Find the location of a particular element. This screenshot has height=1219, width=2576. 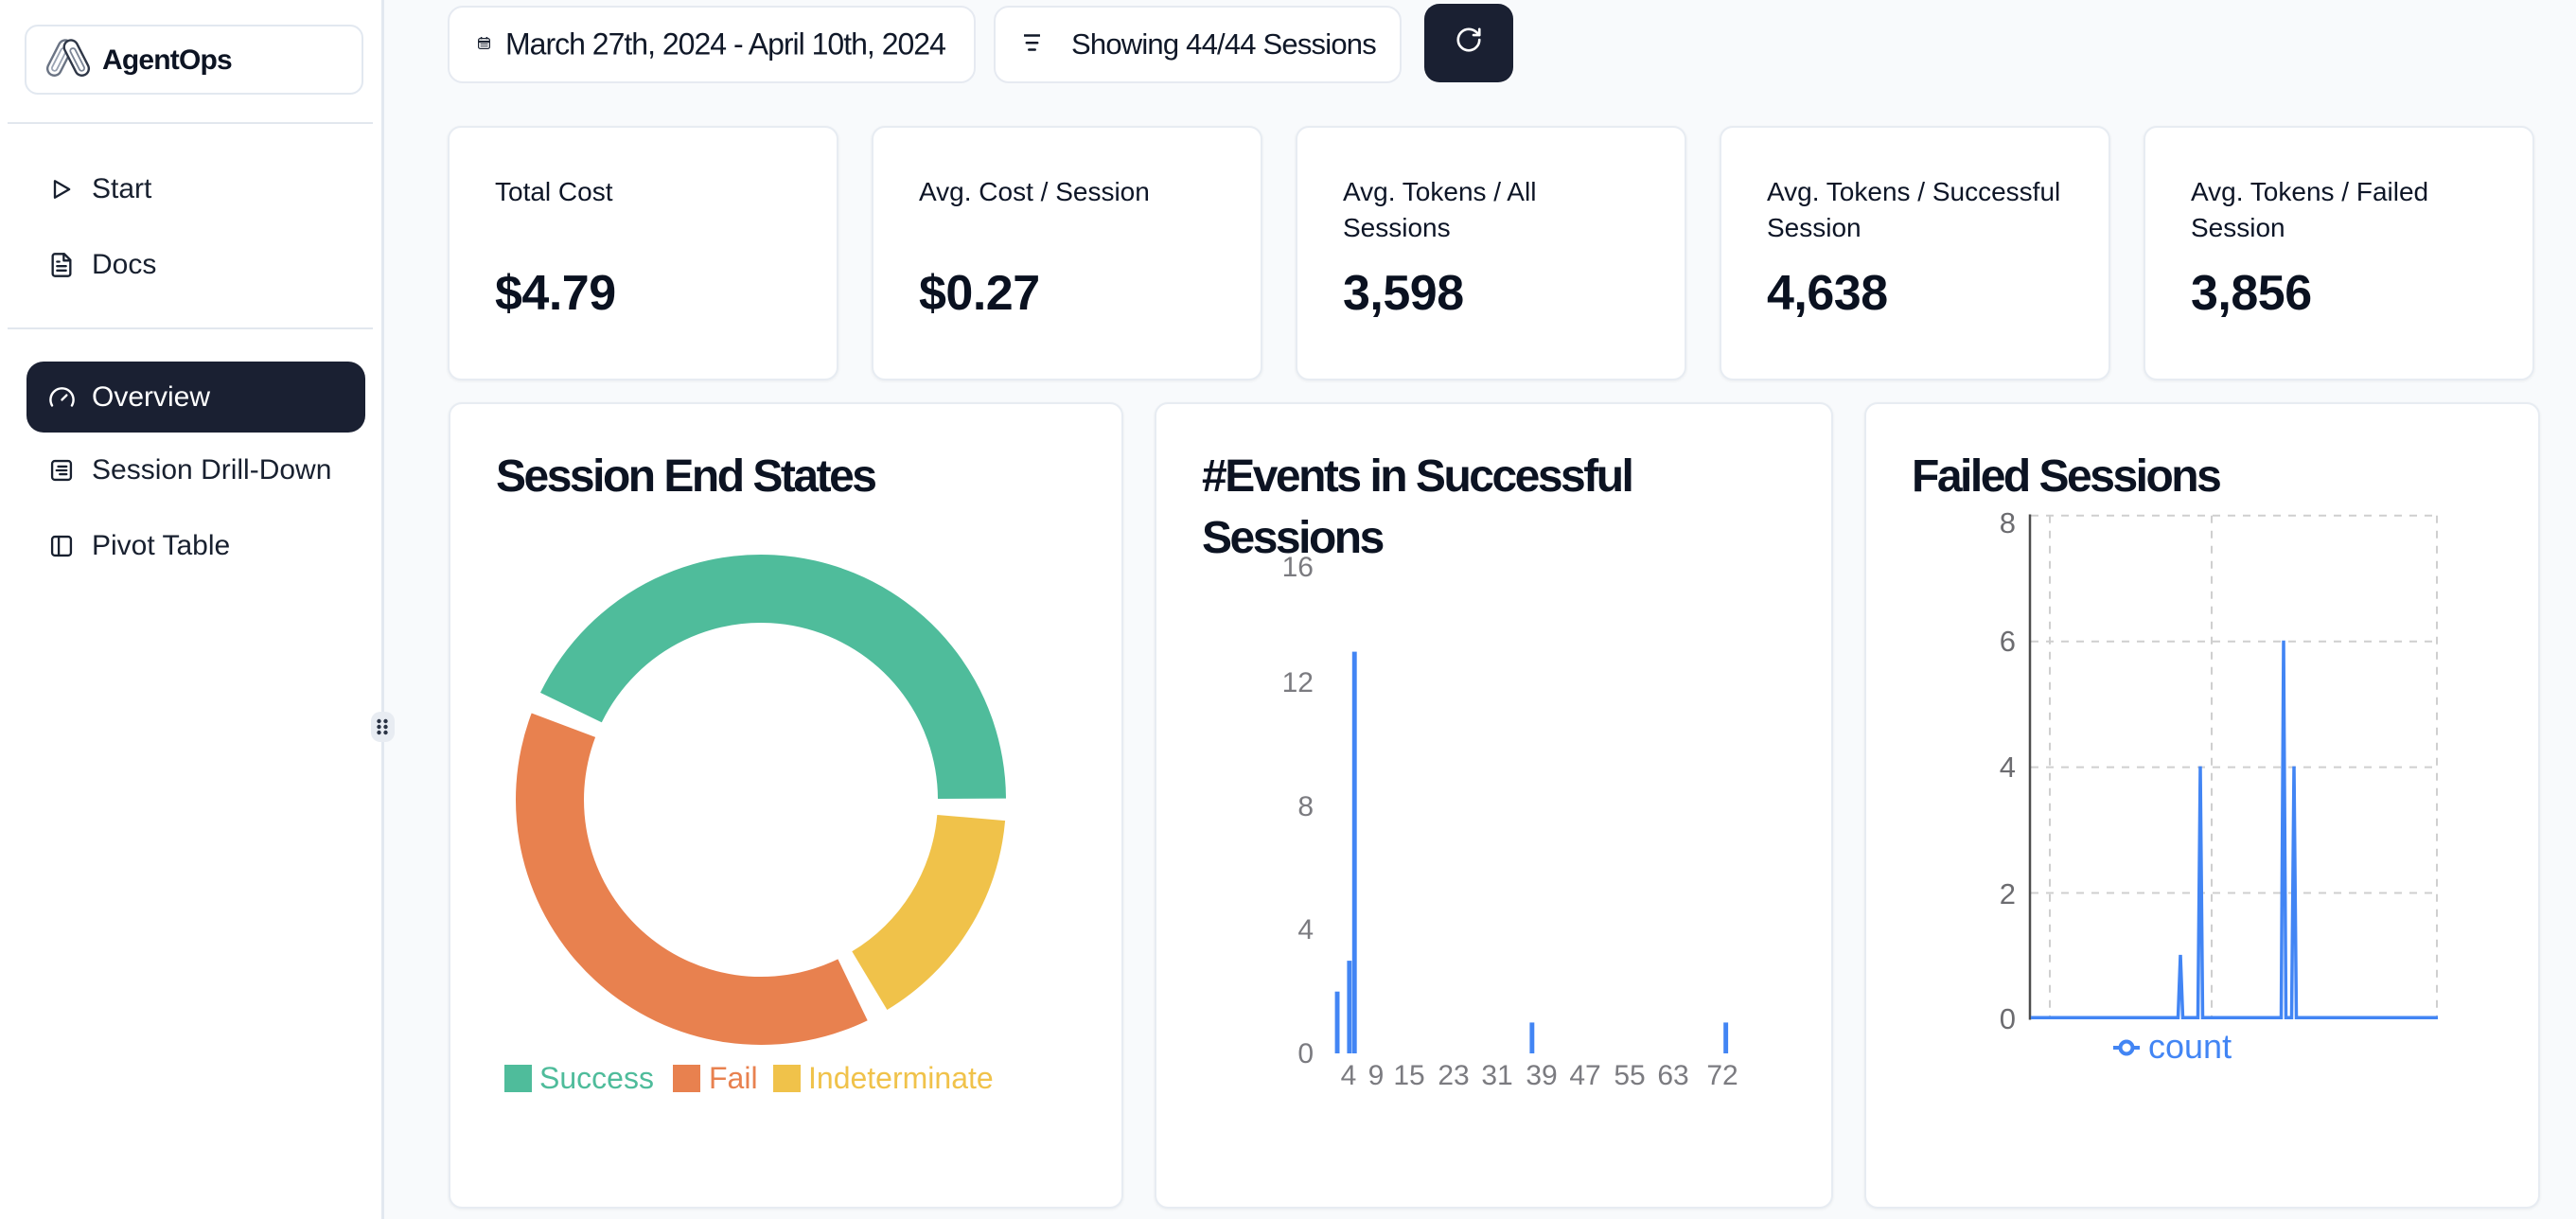

svg-text: Fail is located at coordinates (733, 1078).